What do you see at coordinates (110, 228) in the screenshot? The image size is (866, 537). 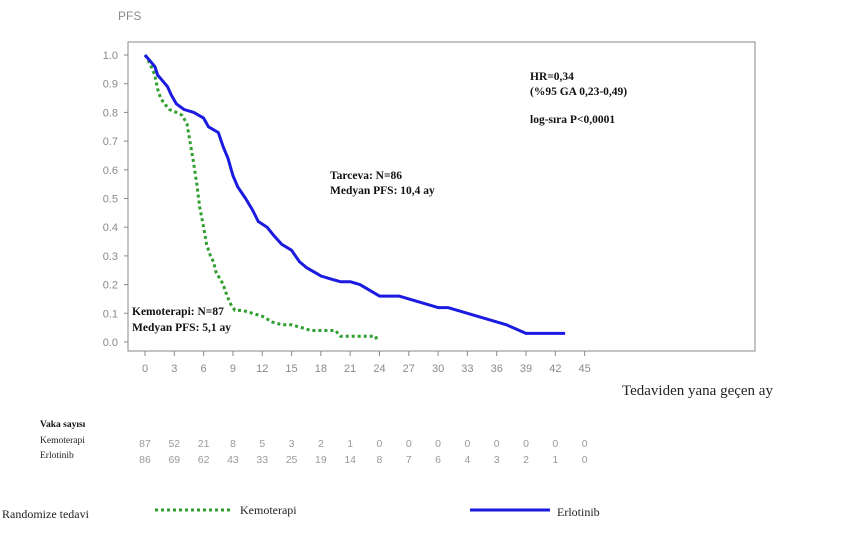 I see `y-tick-label: 0.4` at bounding box center [110, 228].